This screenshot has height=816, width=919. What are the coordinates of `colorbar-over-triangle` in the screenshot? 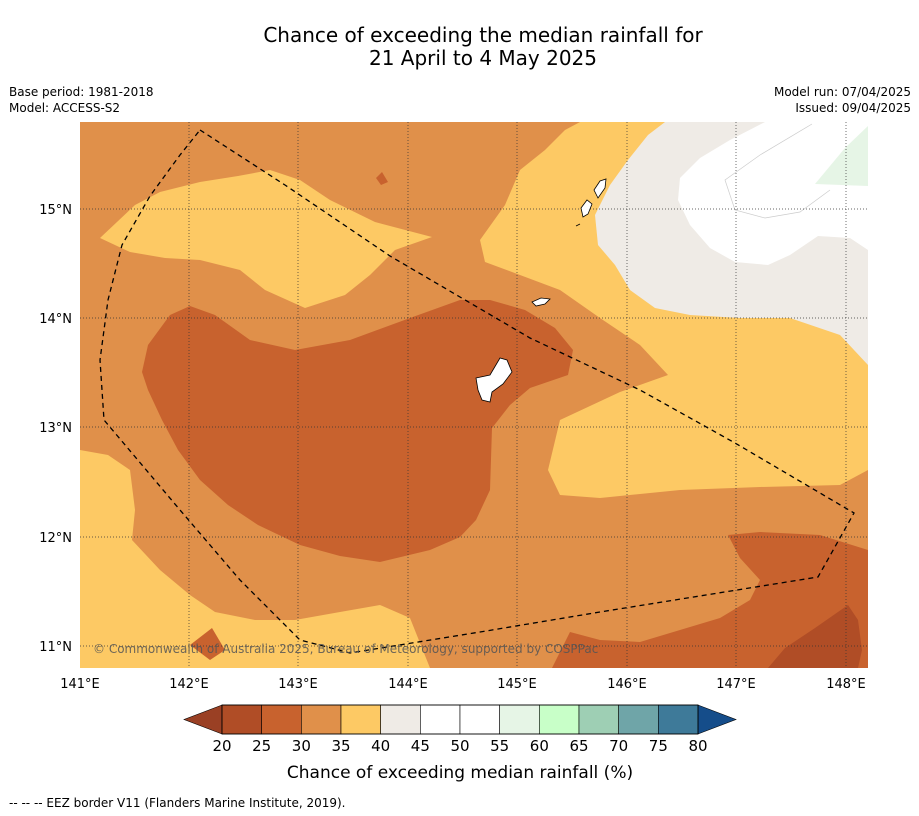 It's located at (717, 719).